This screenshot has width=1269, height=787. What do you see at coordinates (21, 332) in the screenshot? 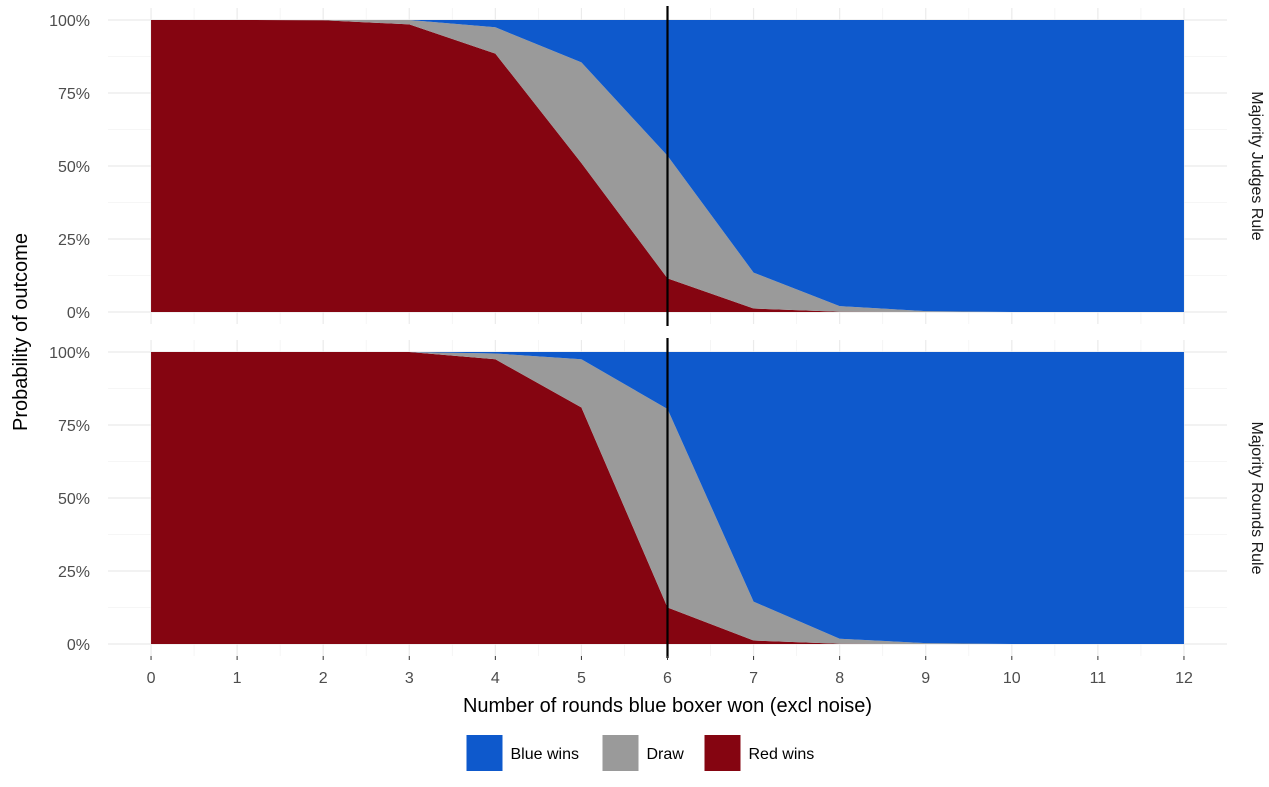
I see `y-axis-title: Probability of outcome` at bounding box center [21, 332].